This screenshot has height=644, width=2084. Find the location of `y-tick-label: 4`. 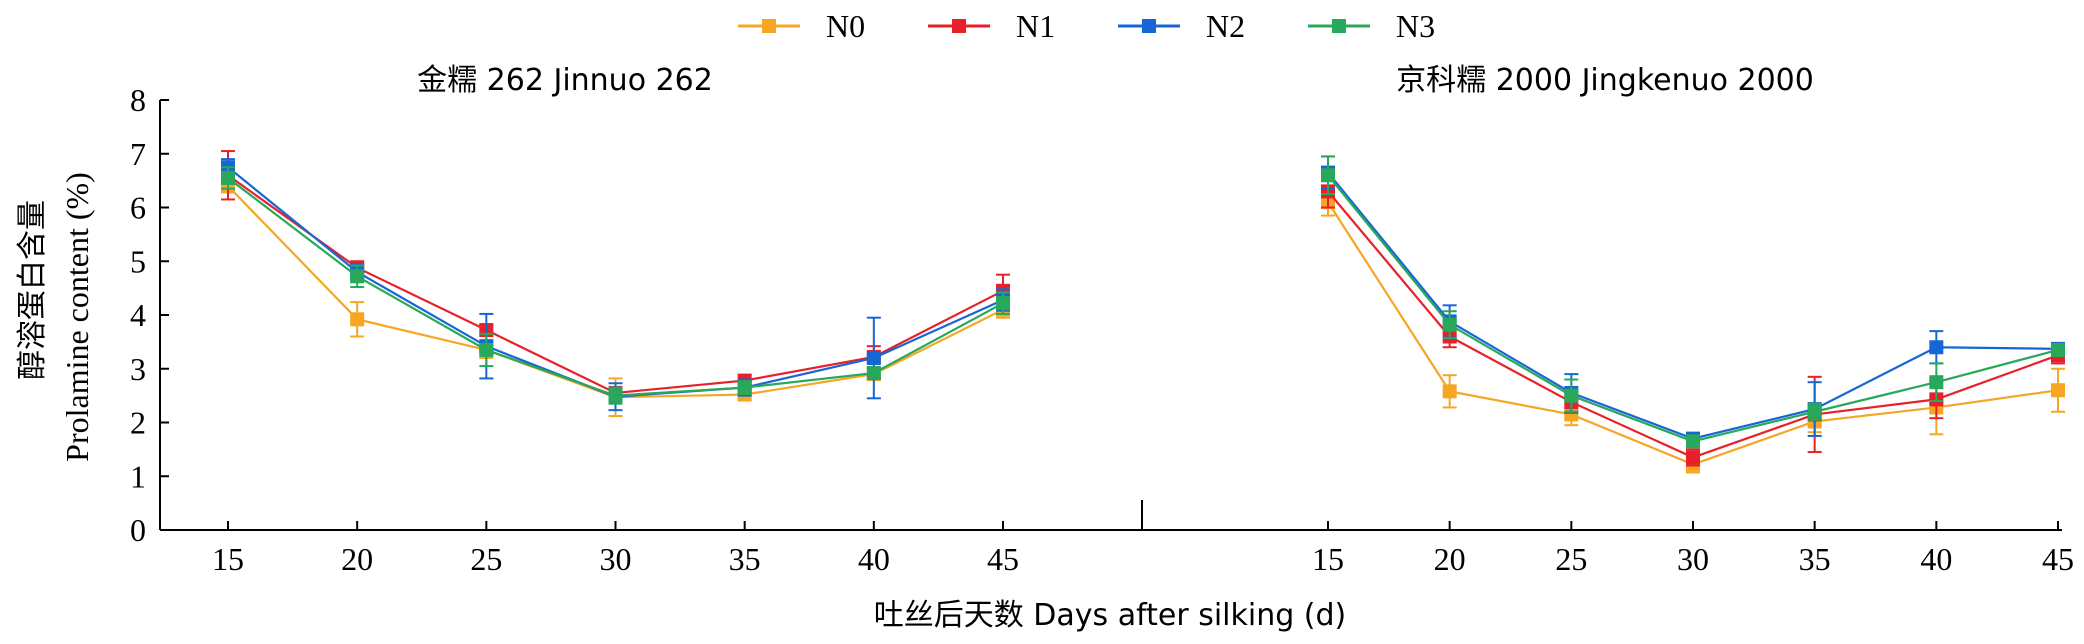

y-tick-label: 4 is located at coordinates (138, 315).